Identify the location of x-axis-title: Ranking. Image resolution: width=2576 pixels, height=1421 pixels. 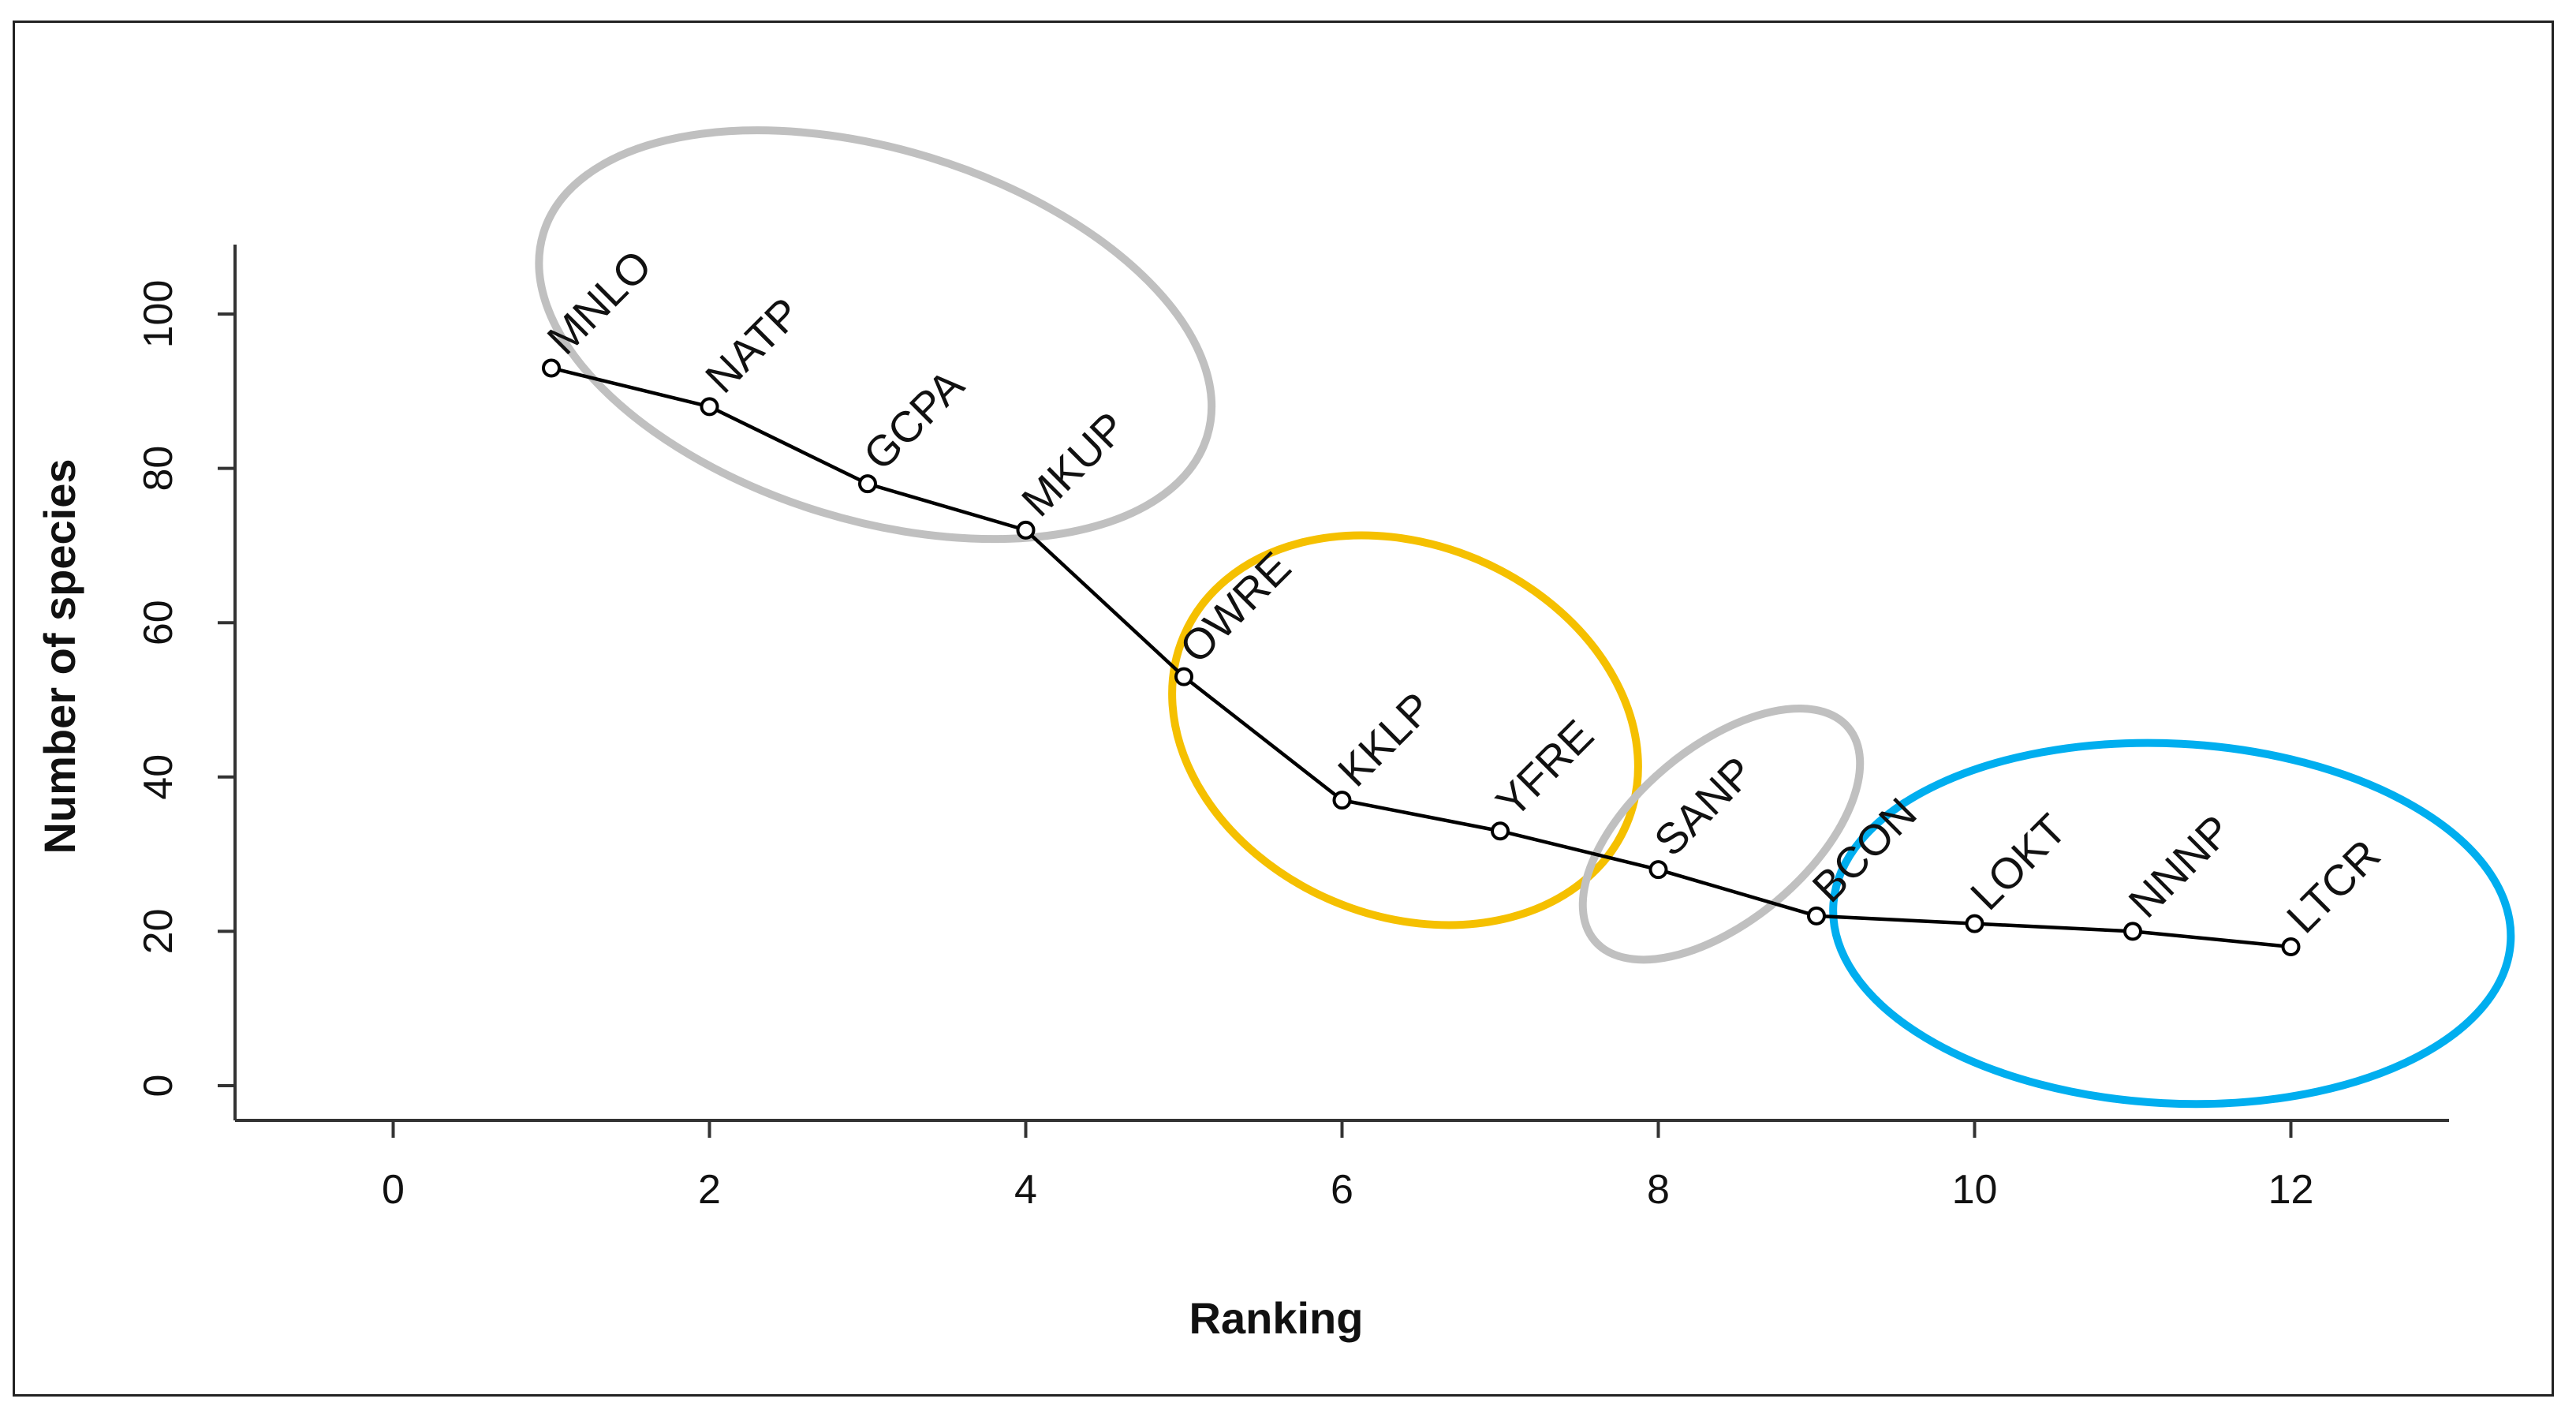
(1276, 1318).